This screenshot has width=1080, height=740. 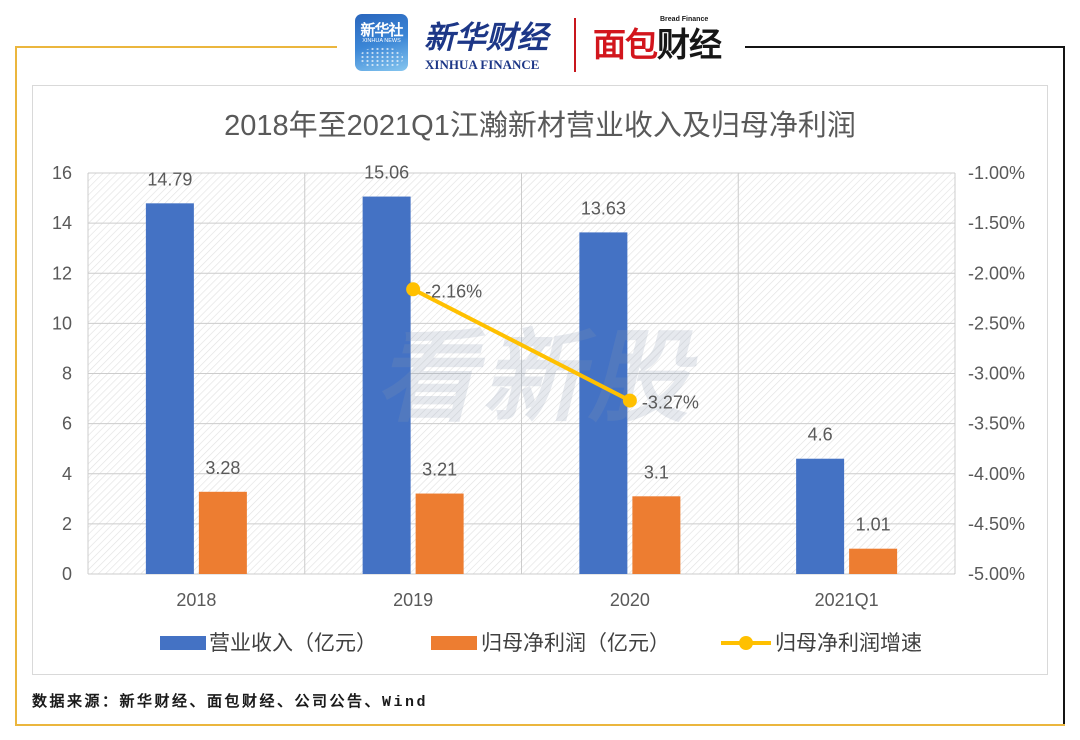 What do you see at coordinates (62, 323) in the screenshot?
I see `y-left-tick-label: 10` at bounding box center [62, 323].